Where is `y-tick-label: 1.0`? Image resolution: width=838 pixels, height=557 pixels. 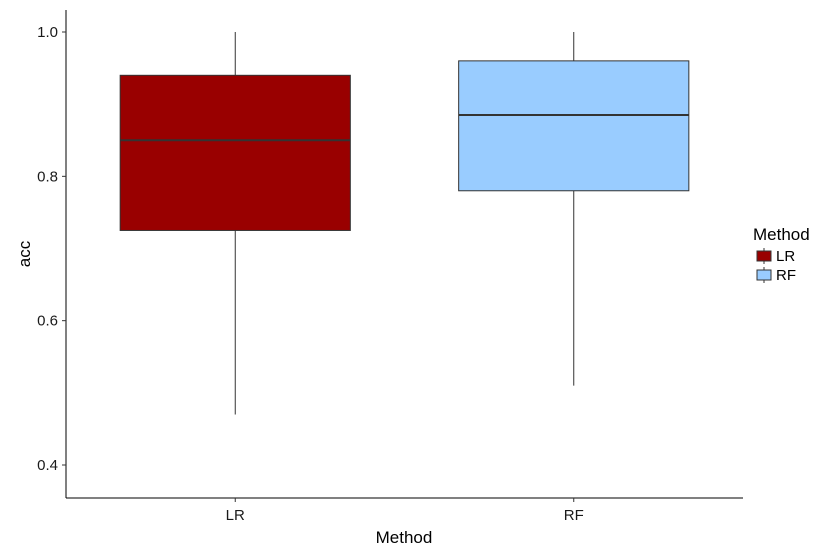
y-tick-label: 1.0 is located at coordinates (47, 32).